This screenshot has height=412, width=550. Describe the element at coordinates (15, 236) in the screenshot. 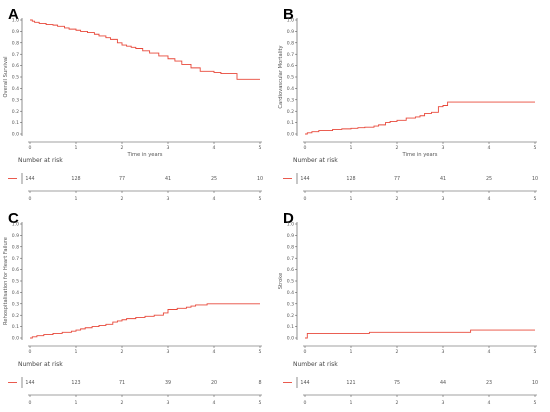

I see `y-tick-label: 0.9` at that location.